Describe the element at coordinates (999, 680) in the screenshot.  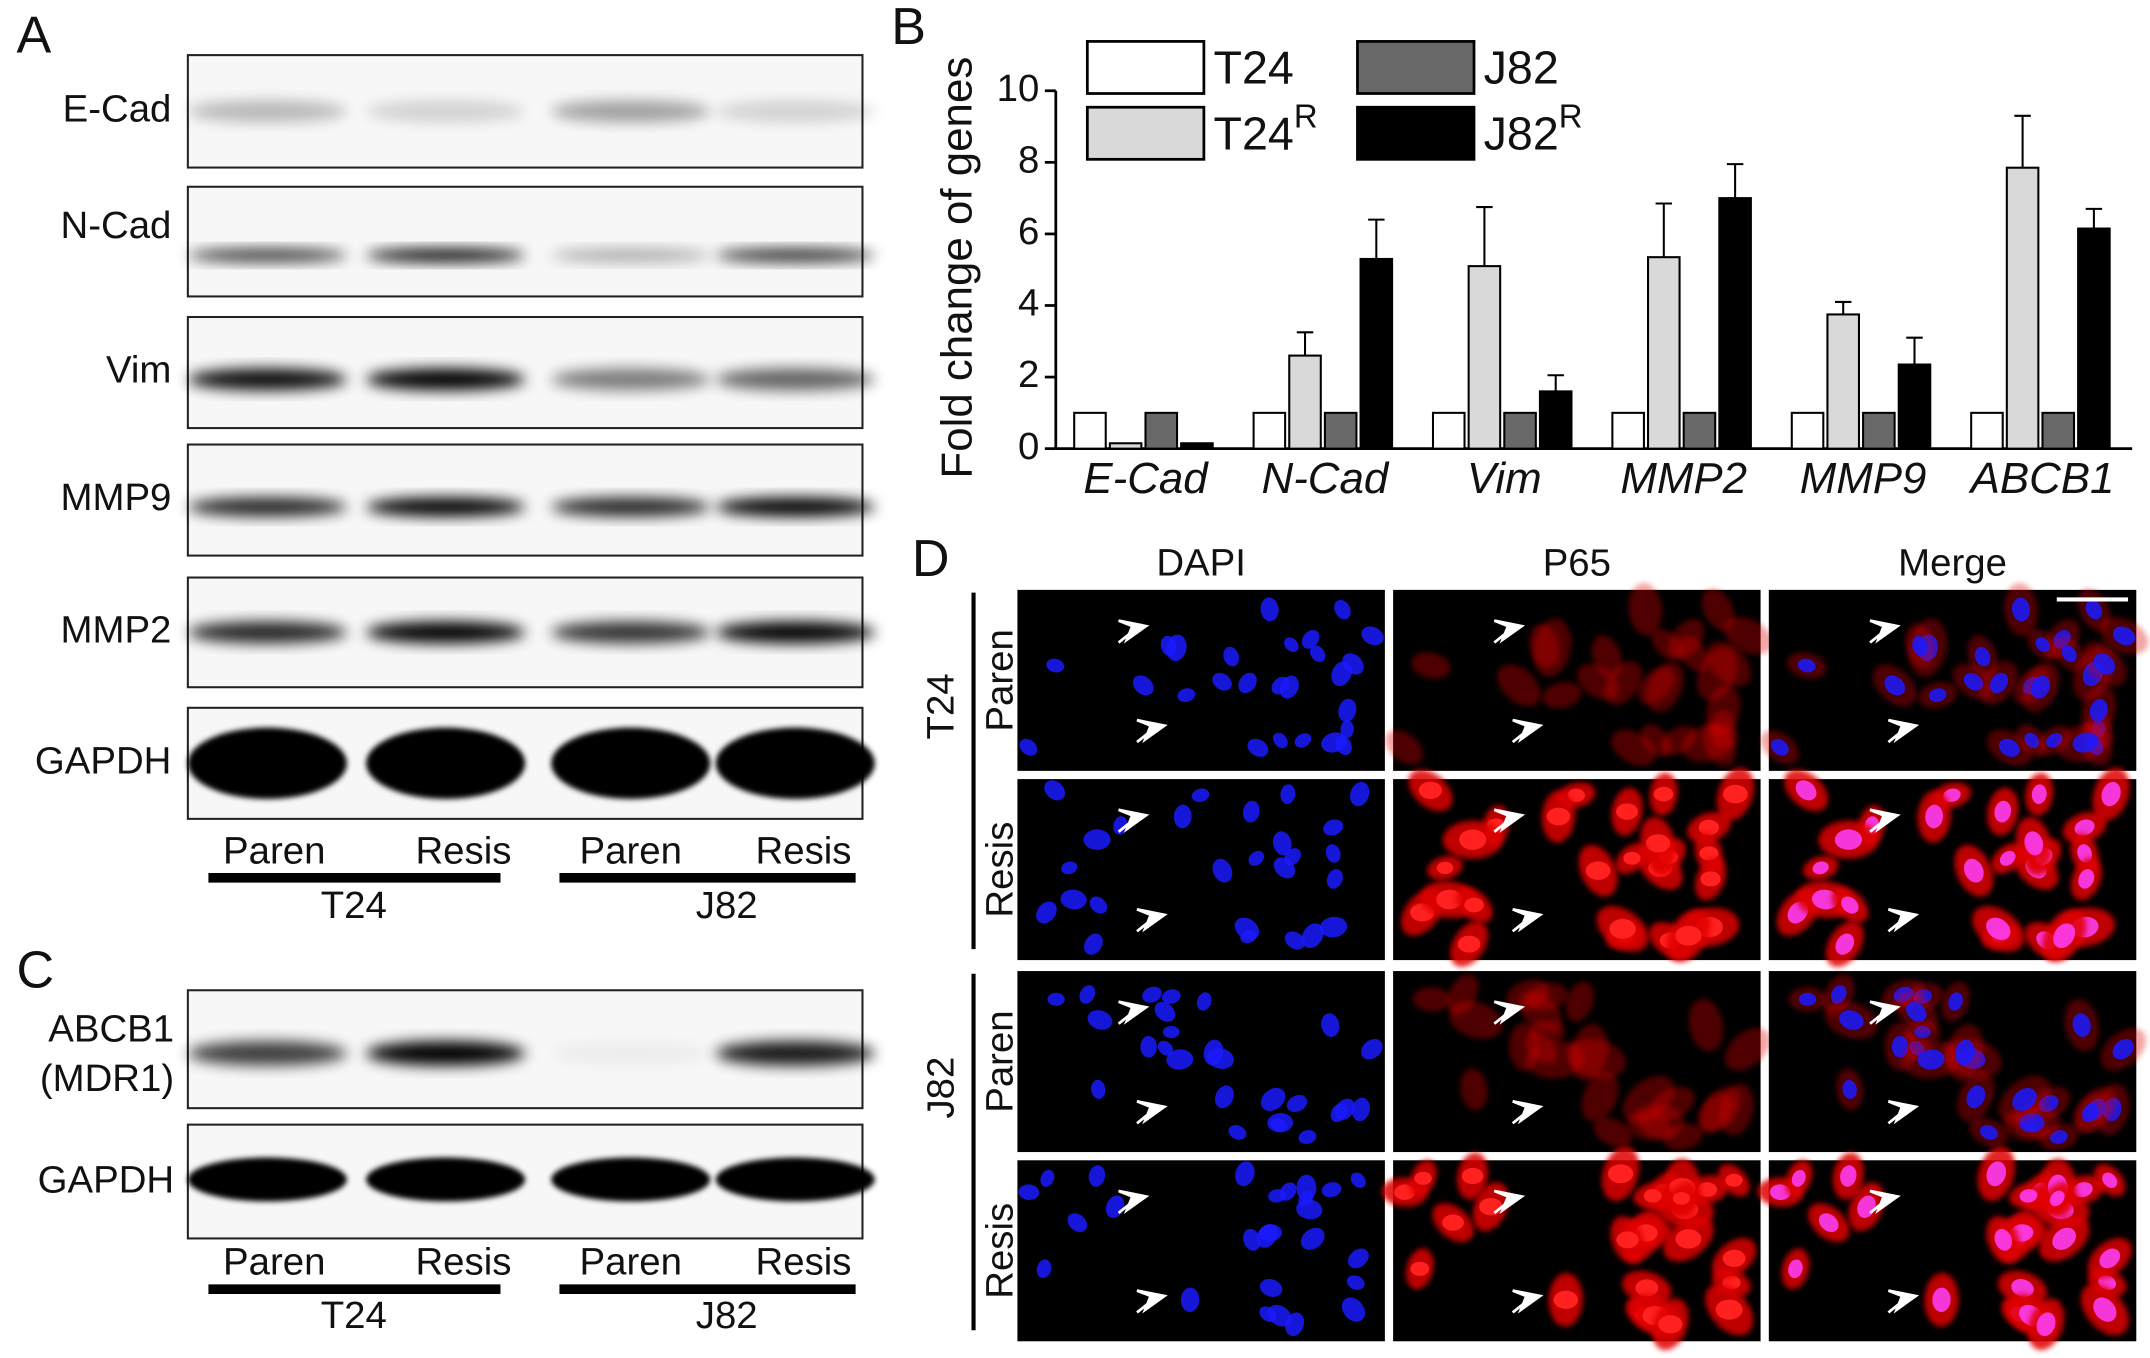
I see `row-label: Paren` at that location.